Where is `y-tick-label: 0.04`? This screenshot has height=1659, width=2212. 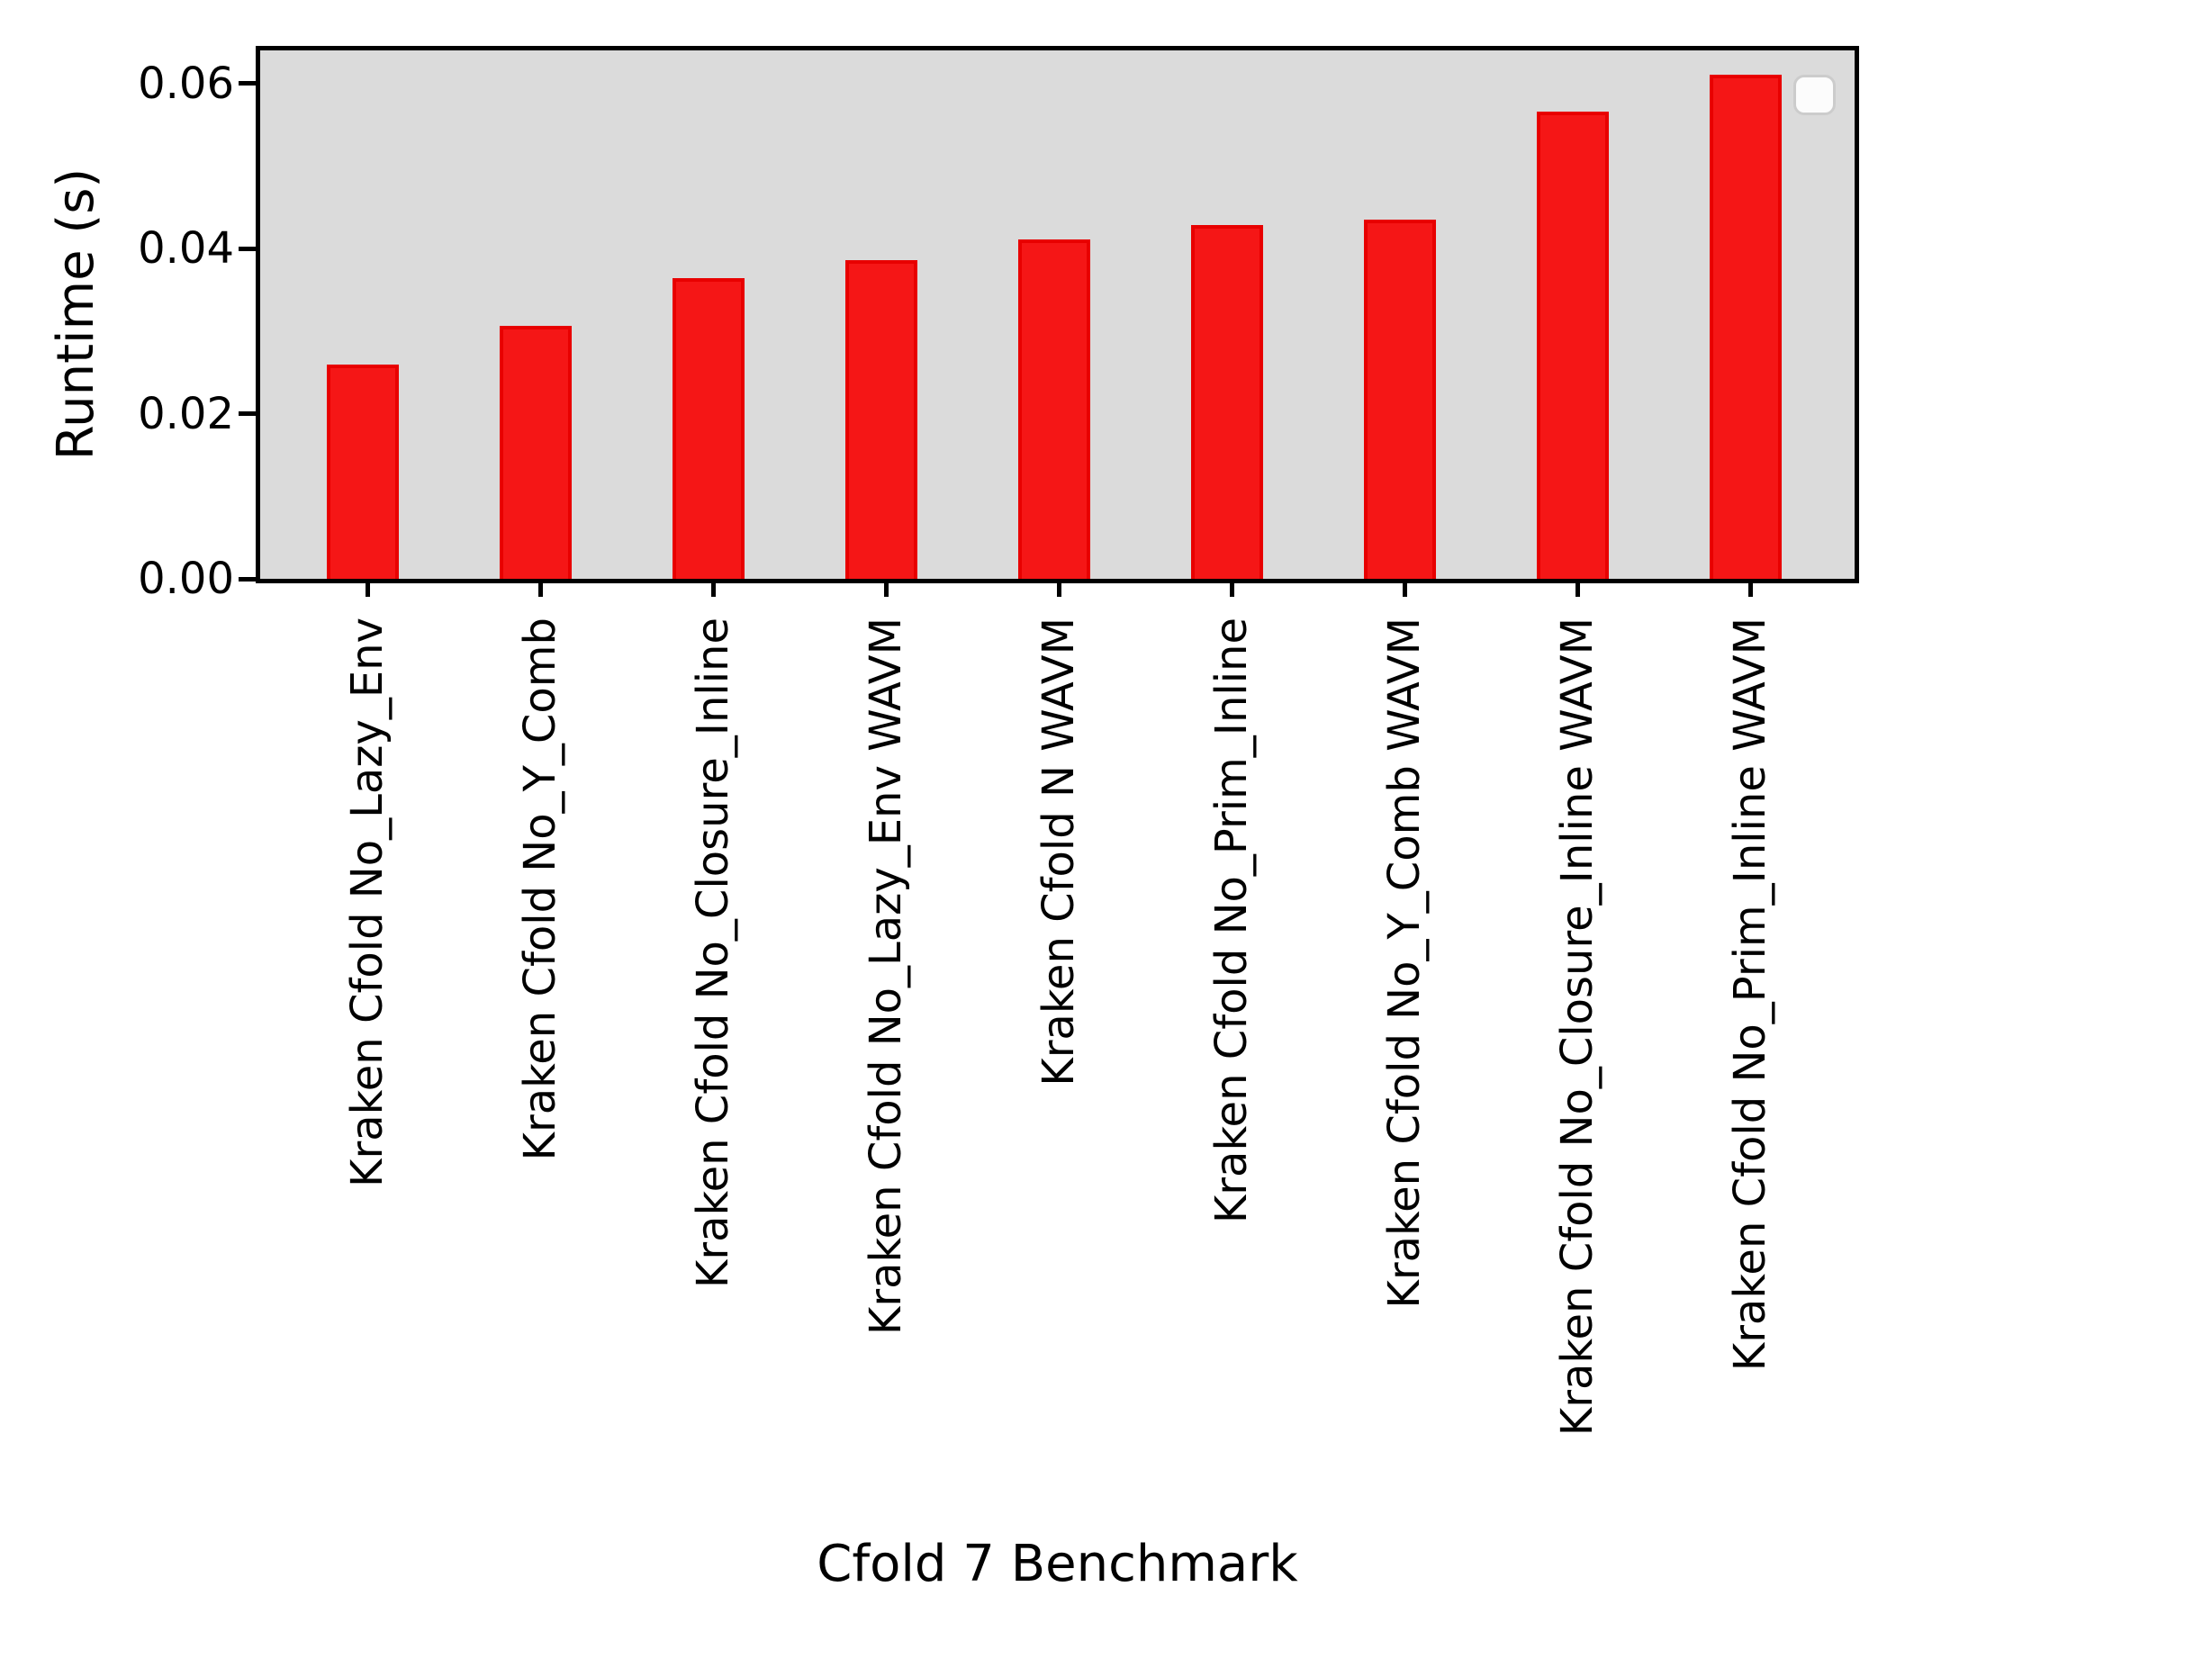
y-tick-label: 0.04 is located at coordinates (186, 249).